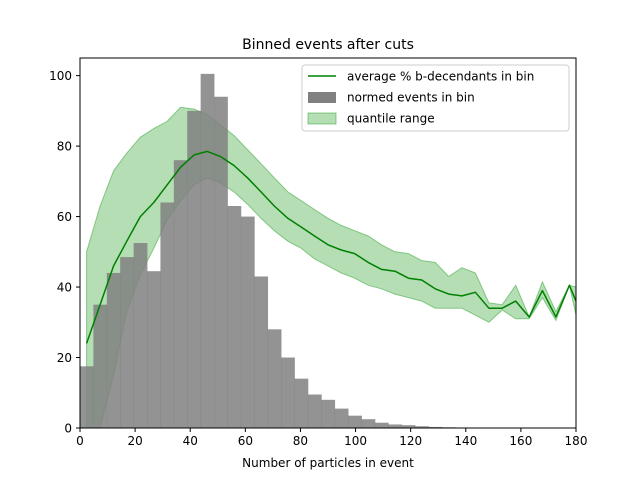  I want to click on y-tick-label: 80, so click(64, 147).